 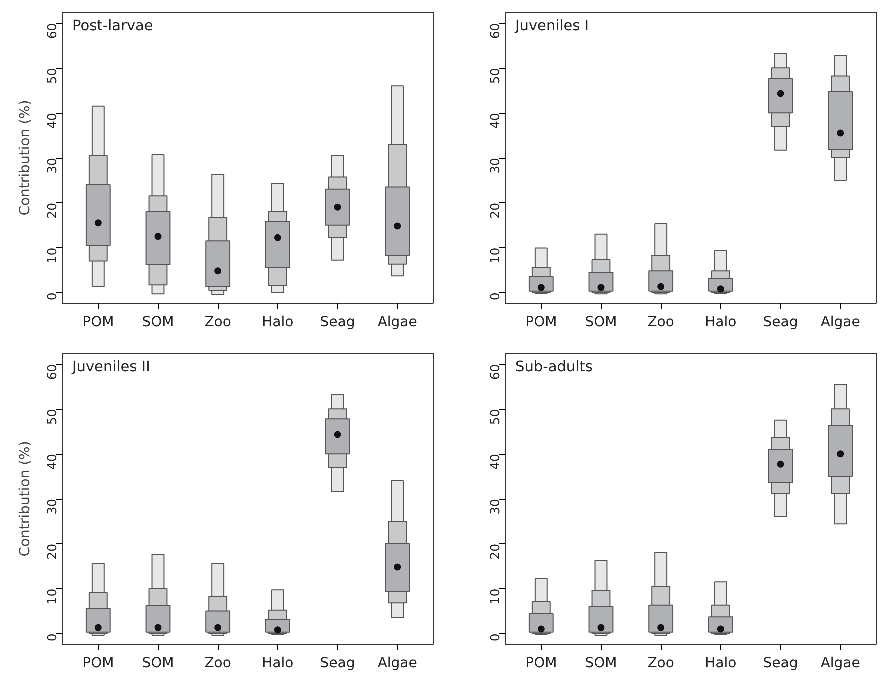 I want to click on chart-title: Juveniles I, so click(x=552, y=26).